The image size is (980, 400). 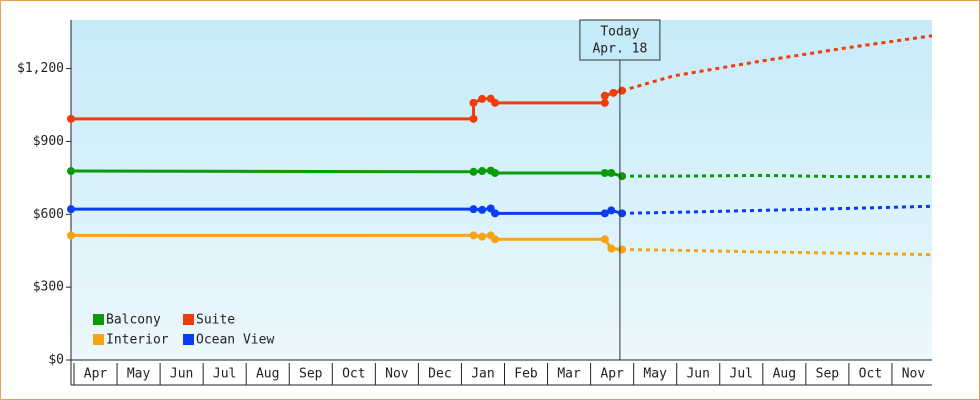 What do you see at coordinates (235, 340) in the screenshot?
I see `legend-label: Ocean View` at bounding box center [235, 340].